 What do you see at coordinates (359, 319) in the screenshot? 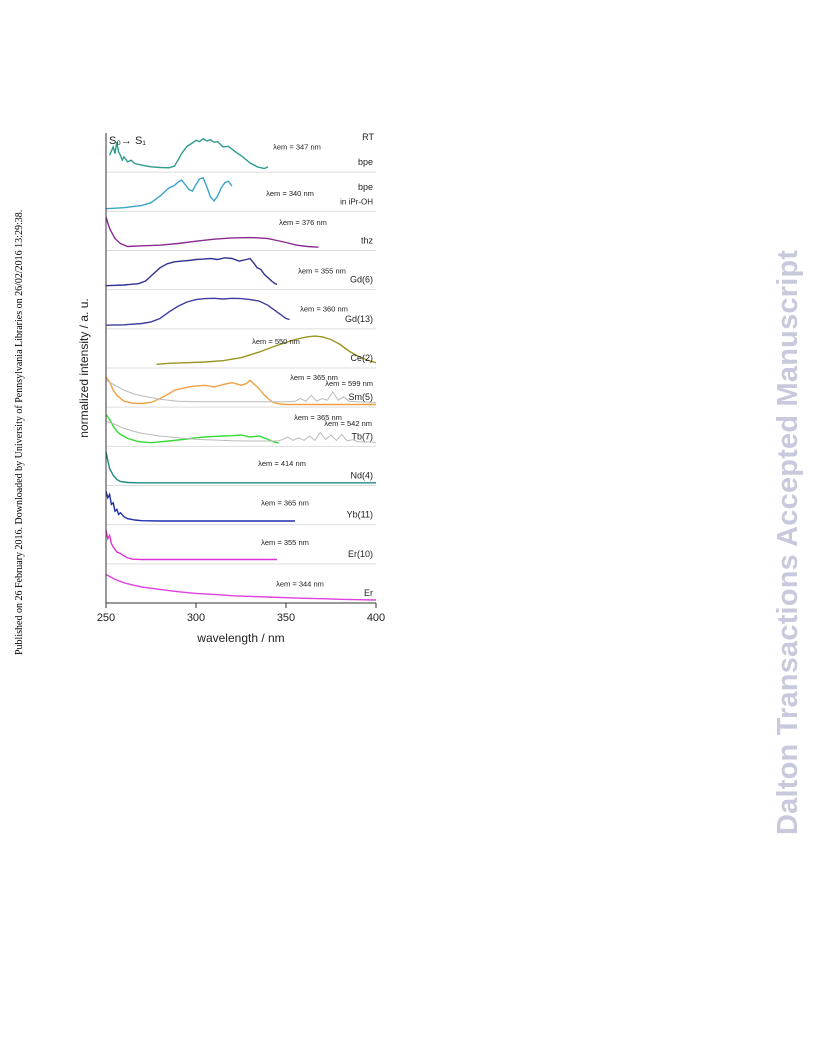
I see `panel-label: Gd(13)` at bounding box center [359, 319].